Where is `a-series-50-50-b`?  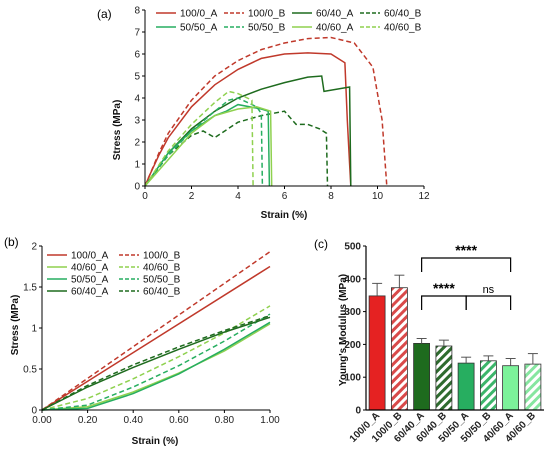
a-series-50-50-b is located at coordinates (204, 142).